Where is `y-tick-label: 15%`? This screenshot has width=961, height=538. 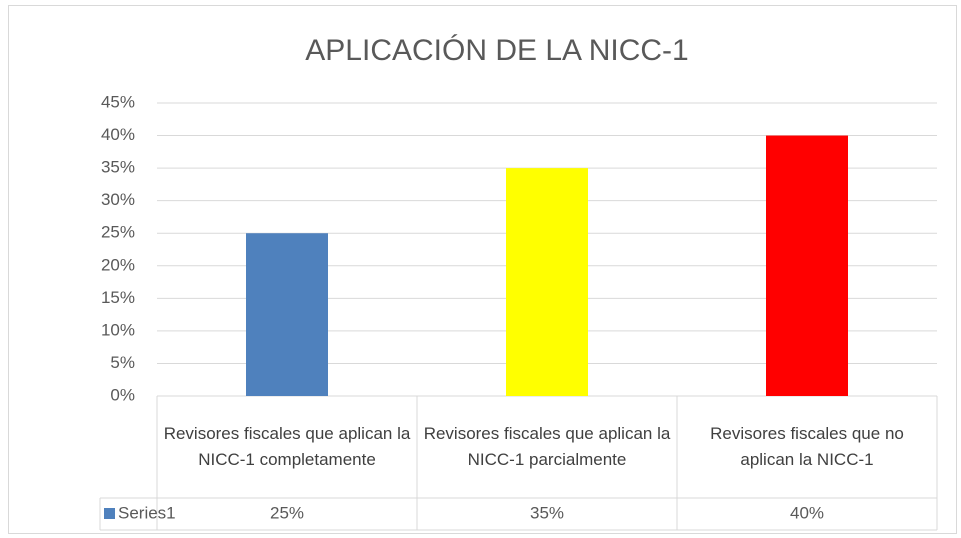 y-tick-label: 15% is located at coordinates (118, 297).